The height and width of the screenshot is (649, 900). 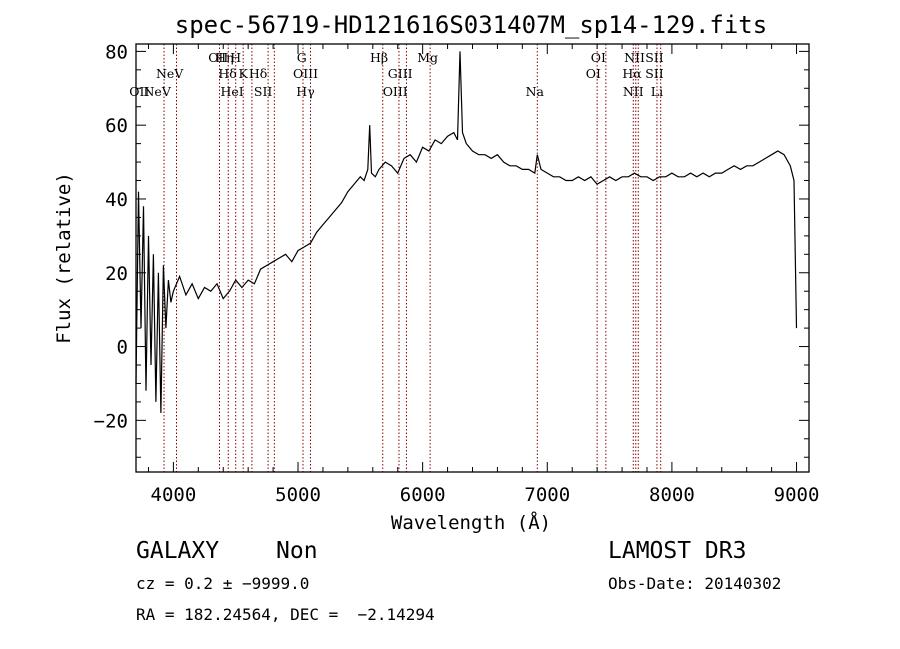 I want to click on x-tick-label: 4000, so click(x=174, y=495).